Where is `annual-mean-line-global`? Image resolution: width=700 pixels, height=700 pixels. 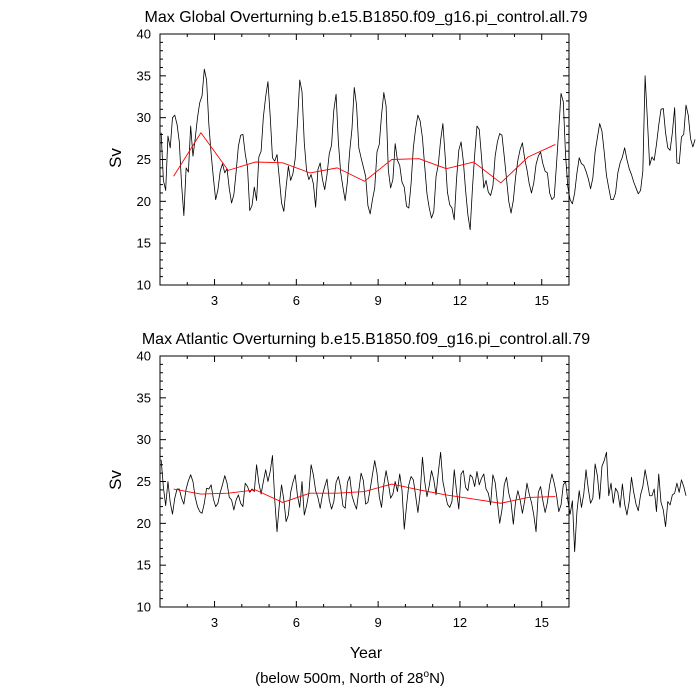 annual-mean-line-global is located at coordinates (364, 158).